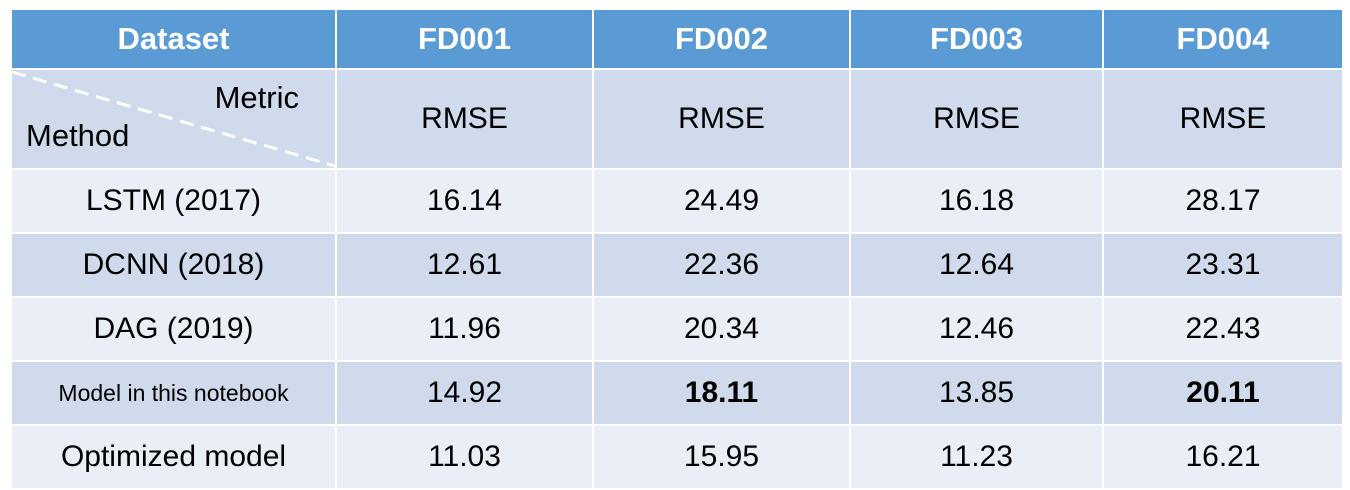 The width and height of the screenshot is (1350, 490). I want to click on value-cell: 11.96, so click(464, 329).